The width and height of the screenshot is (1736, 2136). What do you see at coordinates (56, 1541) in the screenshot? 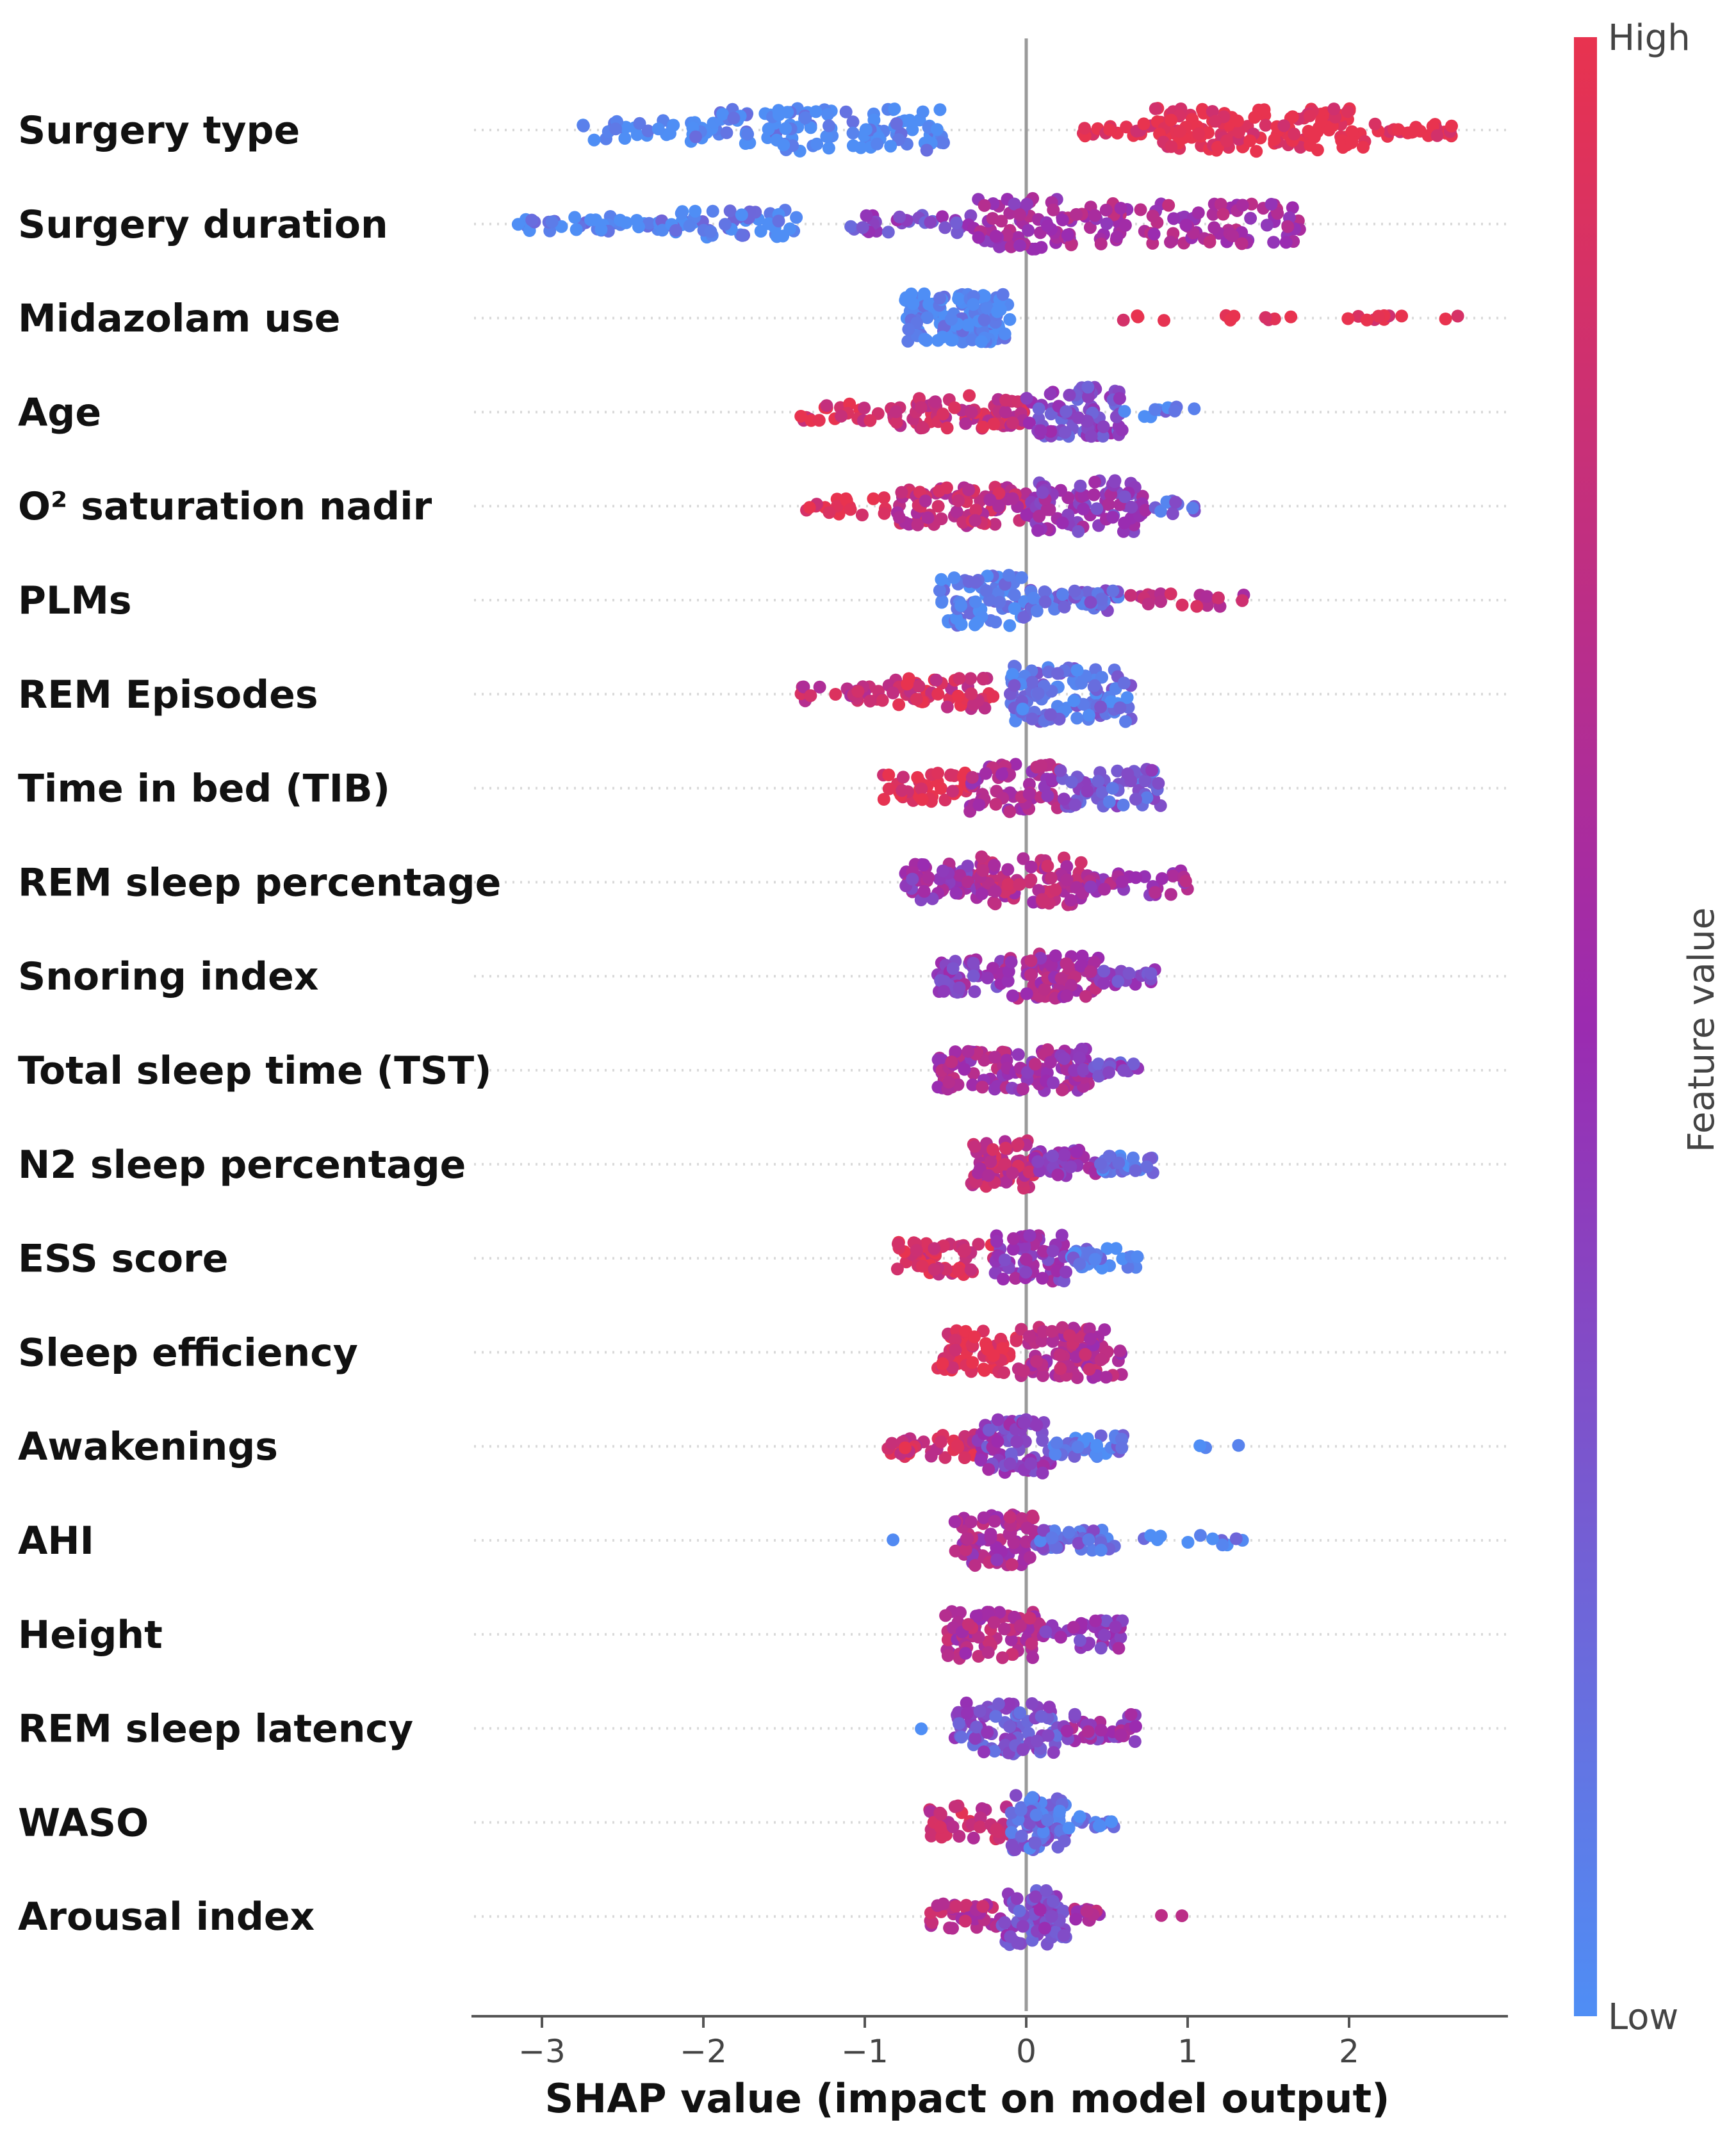
I see `feature-label: AHI` at bounding box center [56, 1541].